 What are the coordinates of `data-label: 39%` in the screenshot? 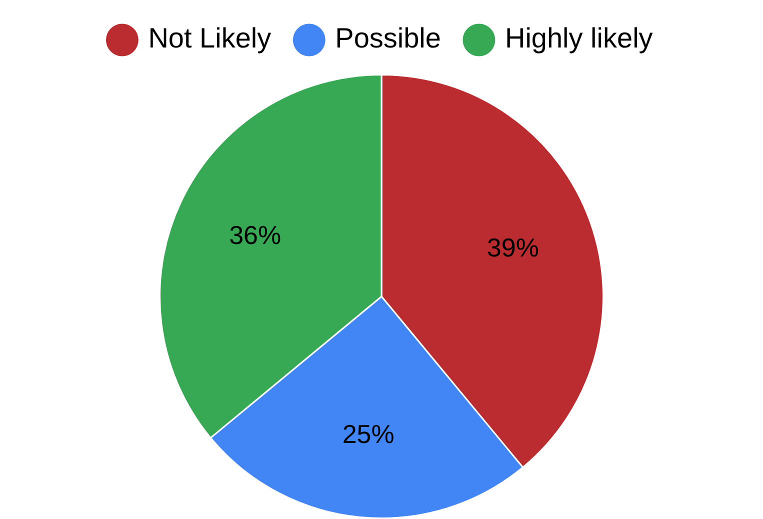 It's located at (512, 247).